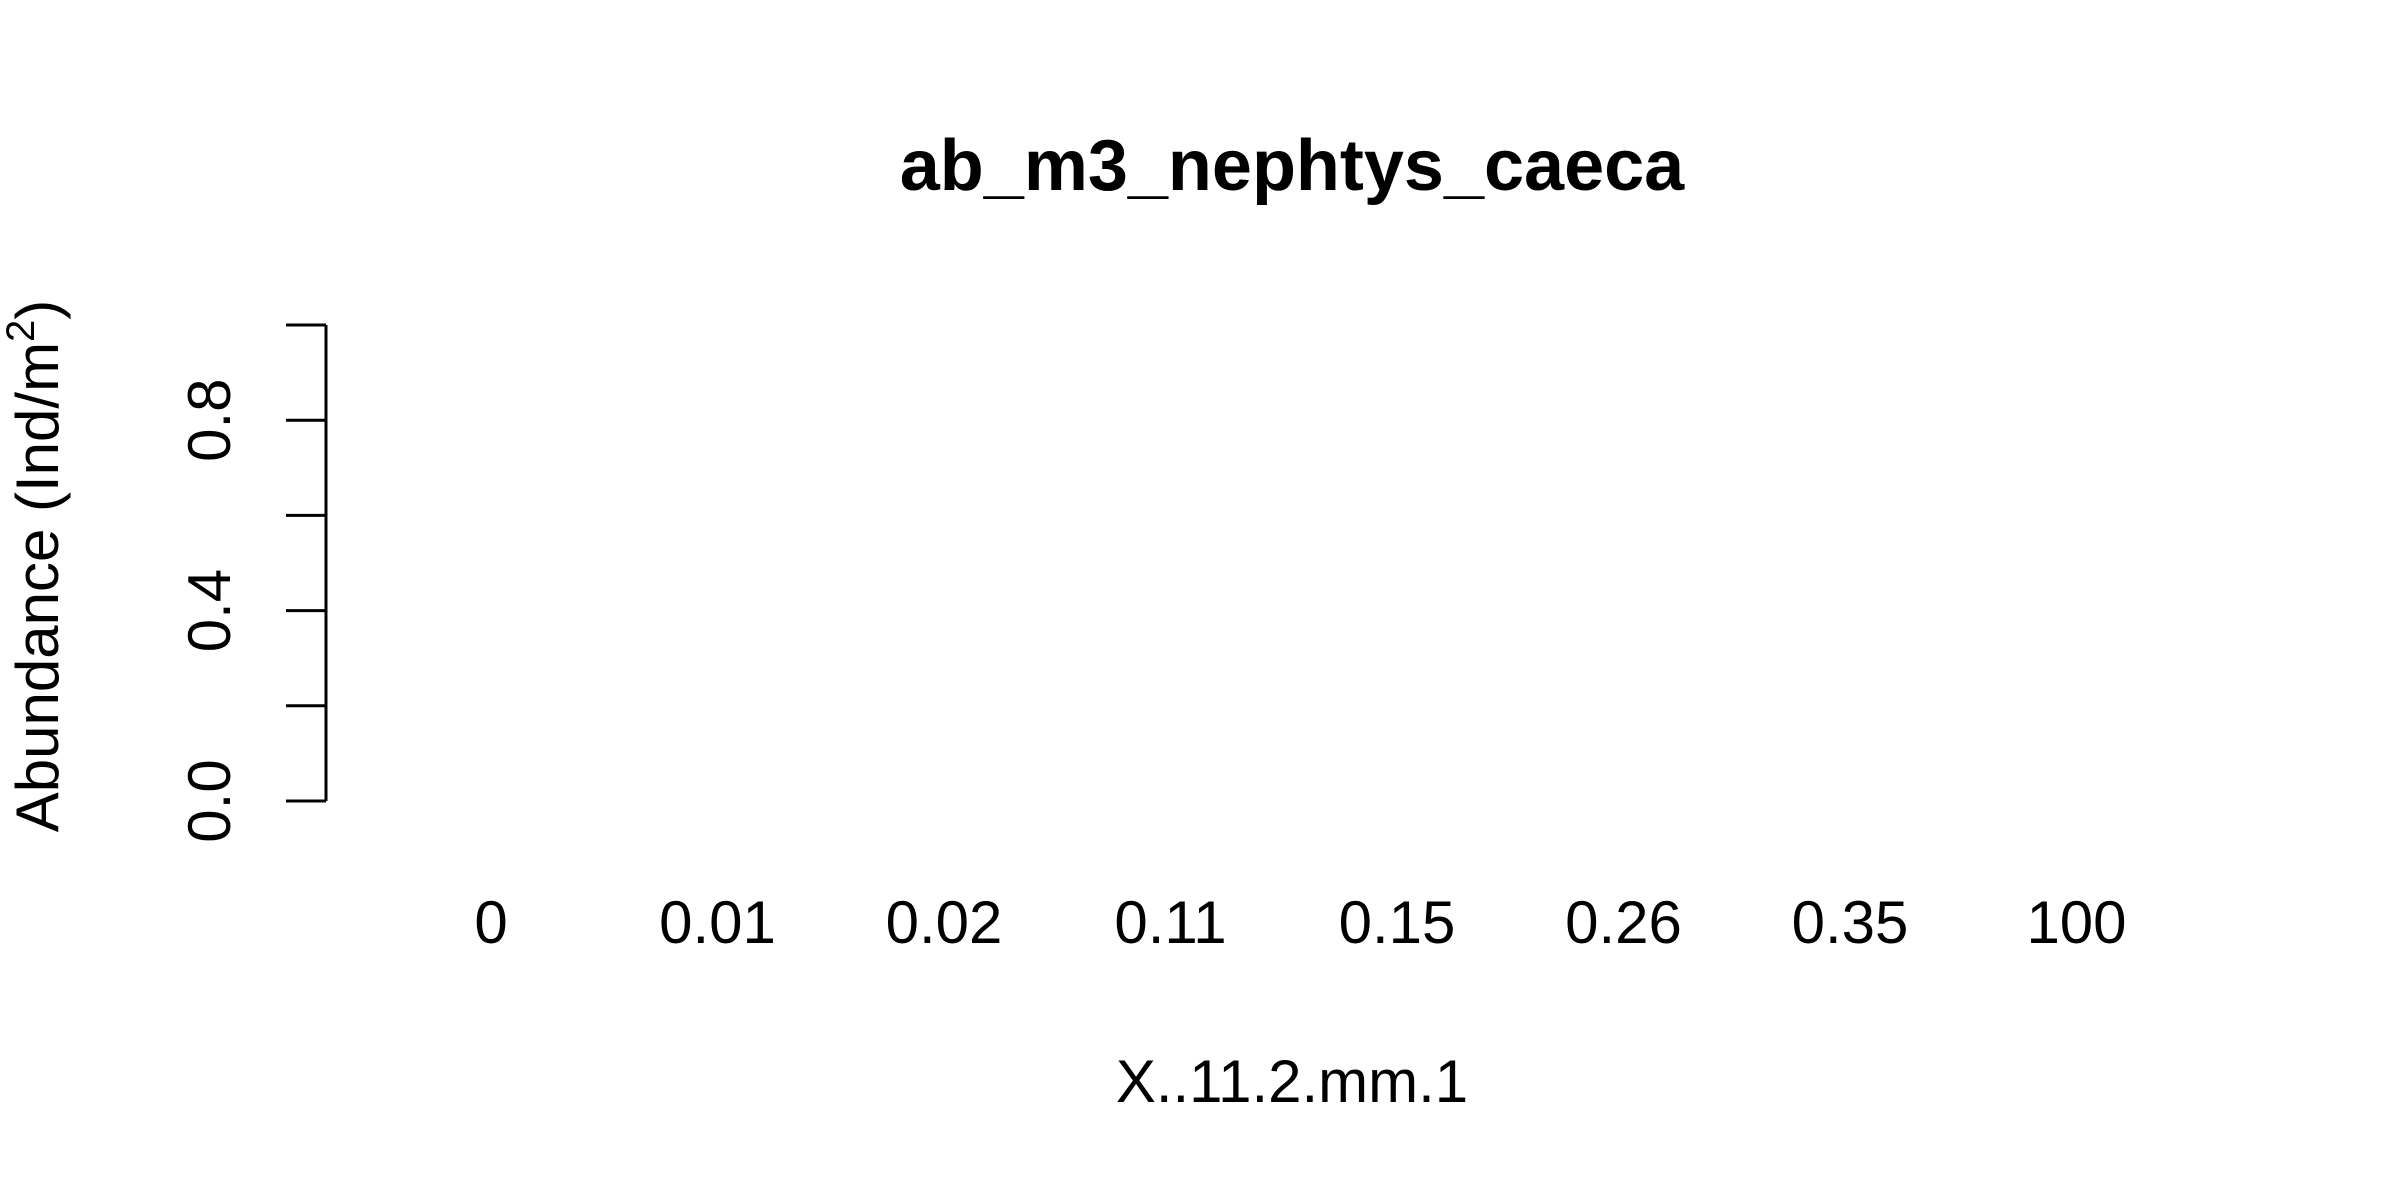 This screenshot has height=1200, width=2400. I want to click on y-axis-label: Abundance (Ind/m2), so click(35, 566).